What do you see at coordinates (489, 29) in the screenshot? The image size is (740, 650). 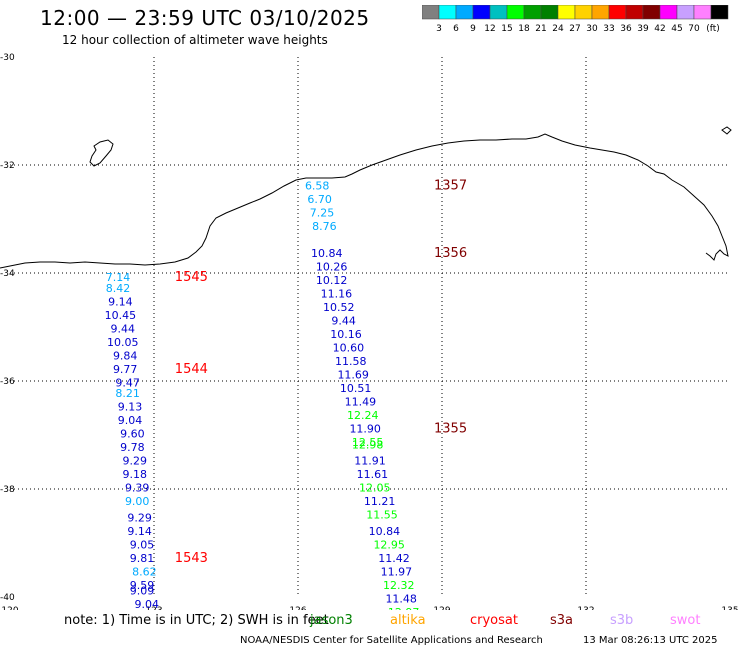 I see `colorbar-tick-label: 12` at bounding box center [489, 29].